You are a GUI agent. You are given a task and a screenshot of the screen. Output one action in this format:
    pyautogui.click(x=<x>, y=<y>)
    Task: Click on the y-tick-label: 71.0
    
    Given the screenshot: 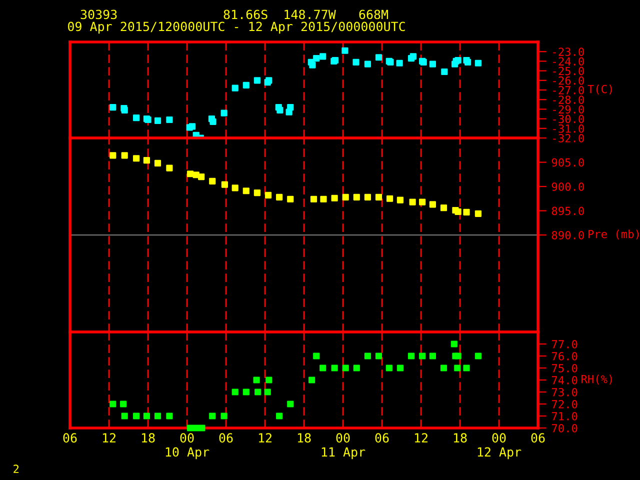 What is the action you would take?
    pyautogui.click(x=565, y=416)
    